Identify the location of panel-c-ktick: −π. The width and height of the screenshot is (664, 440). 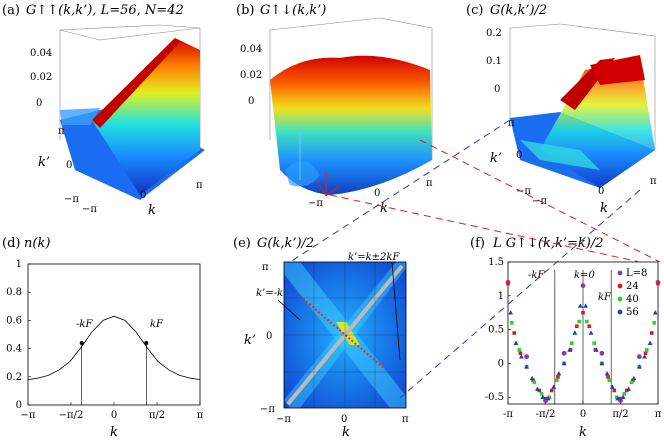
(539, 201).